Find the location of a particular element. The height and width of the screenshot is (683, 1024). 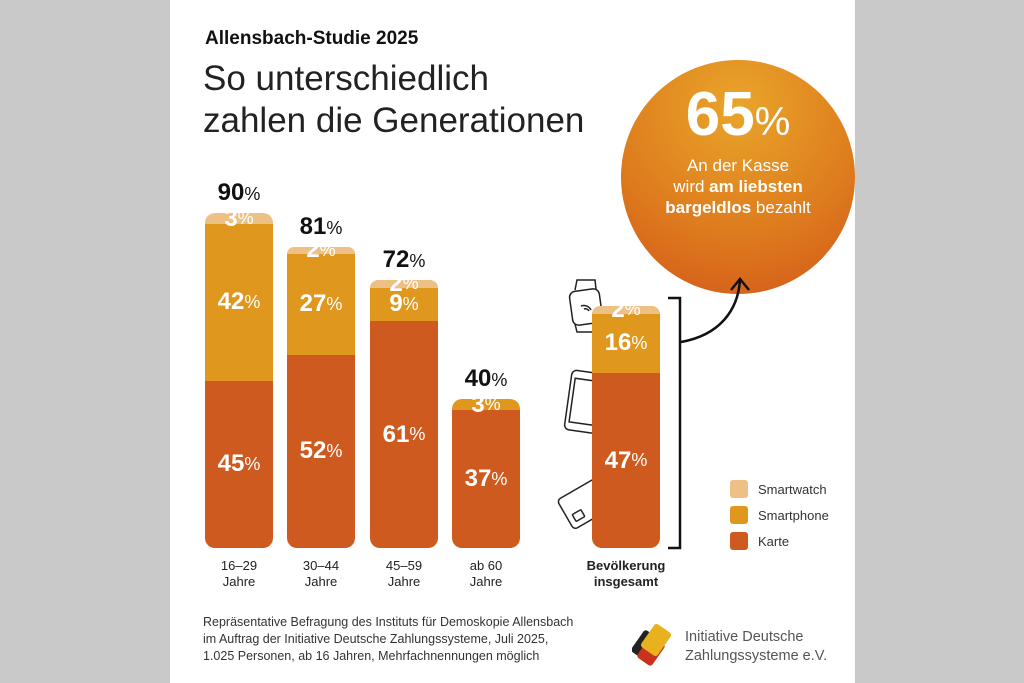

bar-total-label: 40% is located at coordinates (486, 379).